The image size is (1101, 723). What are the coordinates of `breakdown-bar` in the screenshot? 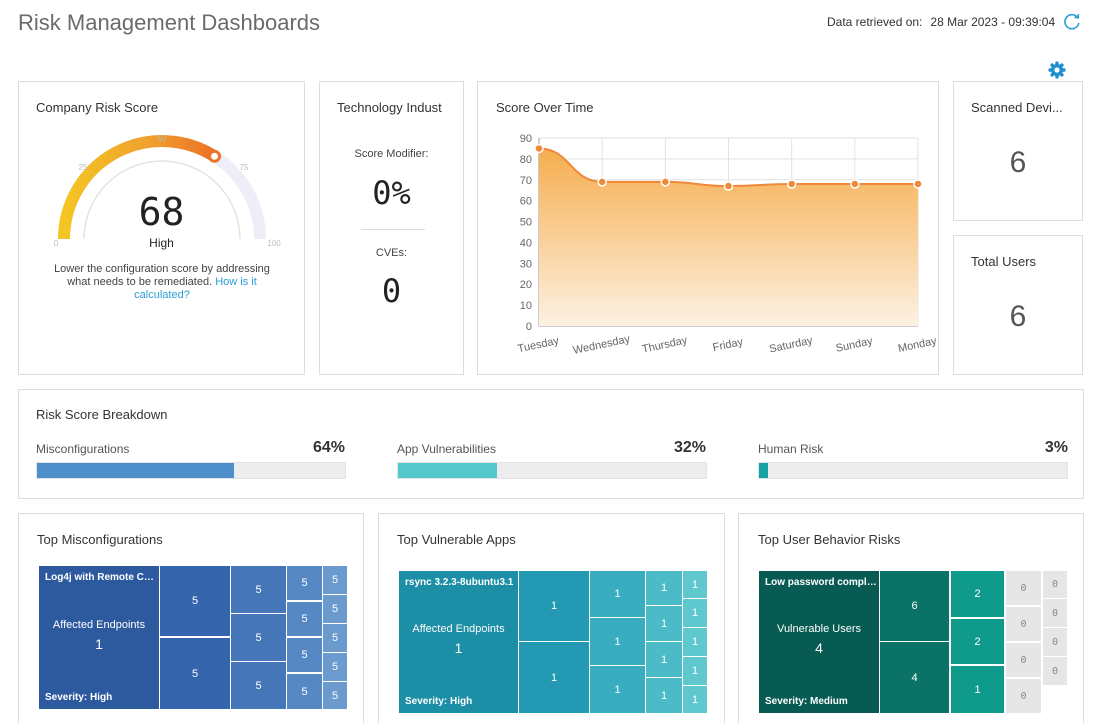 It's located at (913, 470).